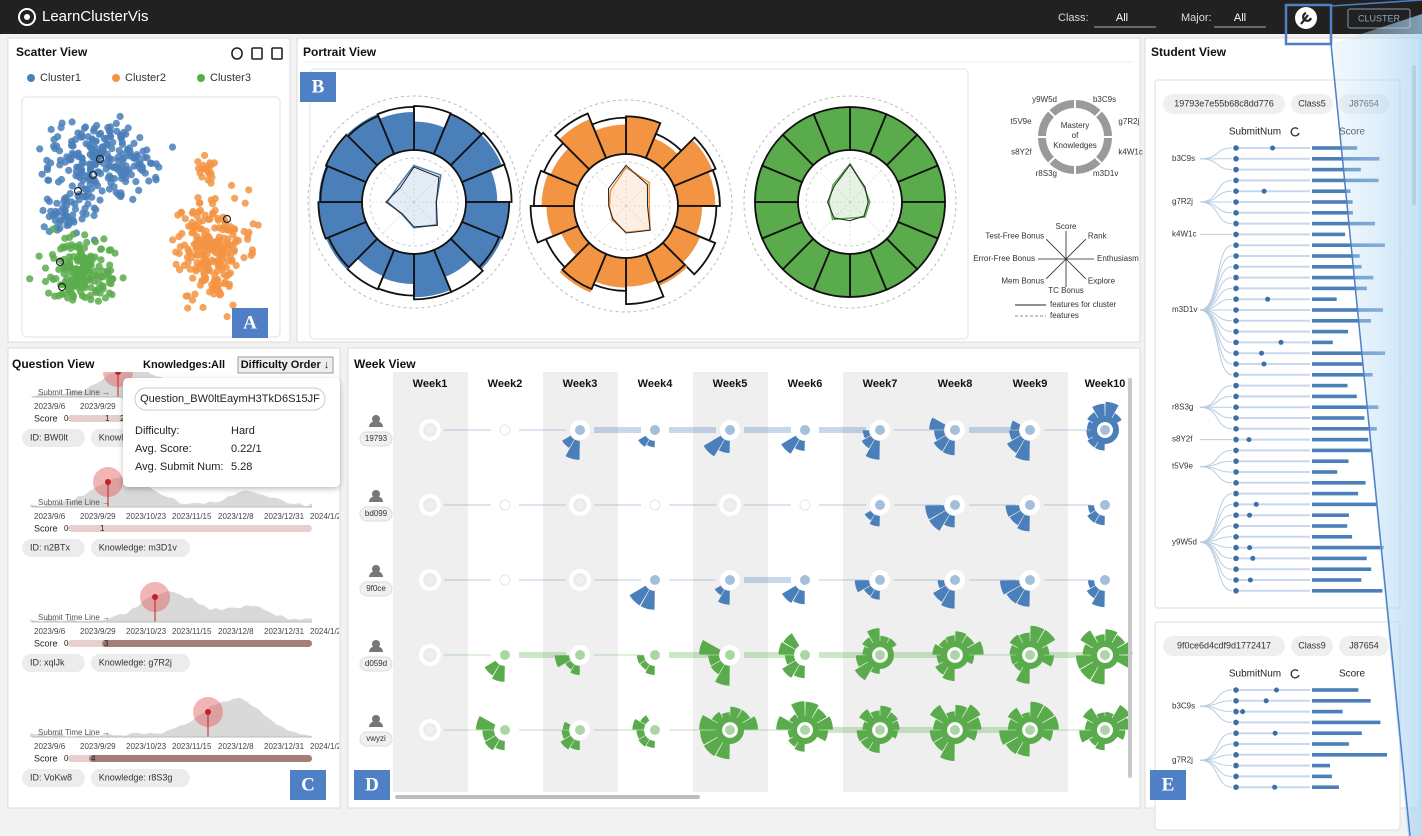 The width and height of the screenshot is (1422, 836). What do you see at coordinates (880, 384) in the screenshot?
I see `week-label: Week7` at bounding box center [880, 384].